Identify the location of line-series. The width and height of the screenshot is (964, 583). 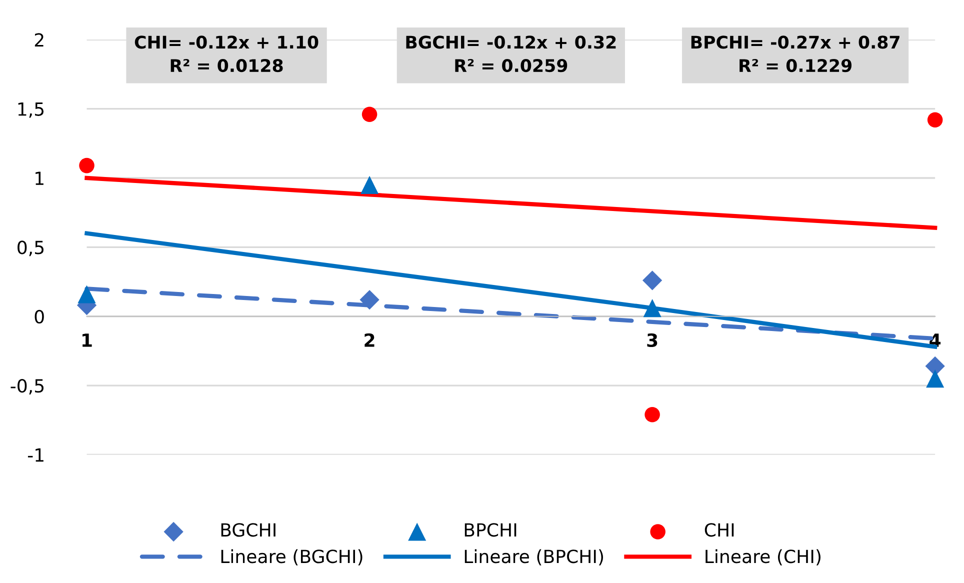
(511, 203).